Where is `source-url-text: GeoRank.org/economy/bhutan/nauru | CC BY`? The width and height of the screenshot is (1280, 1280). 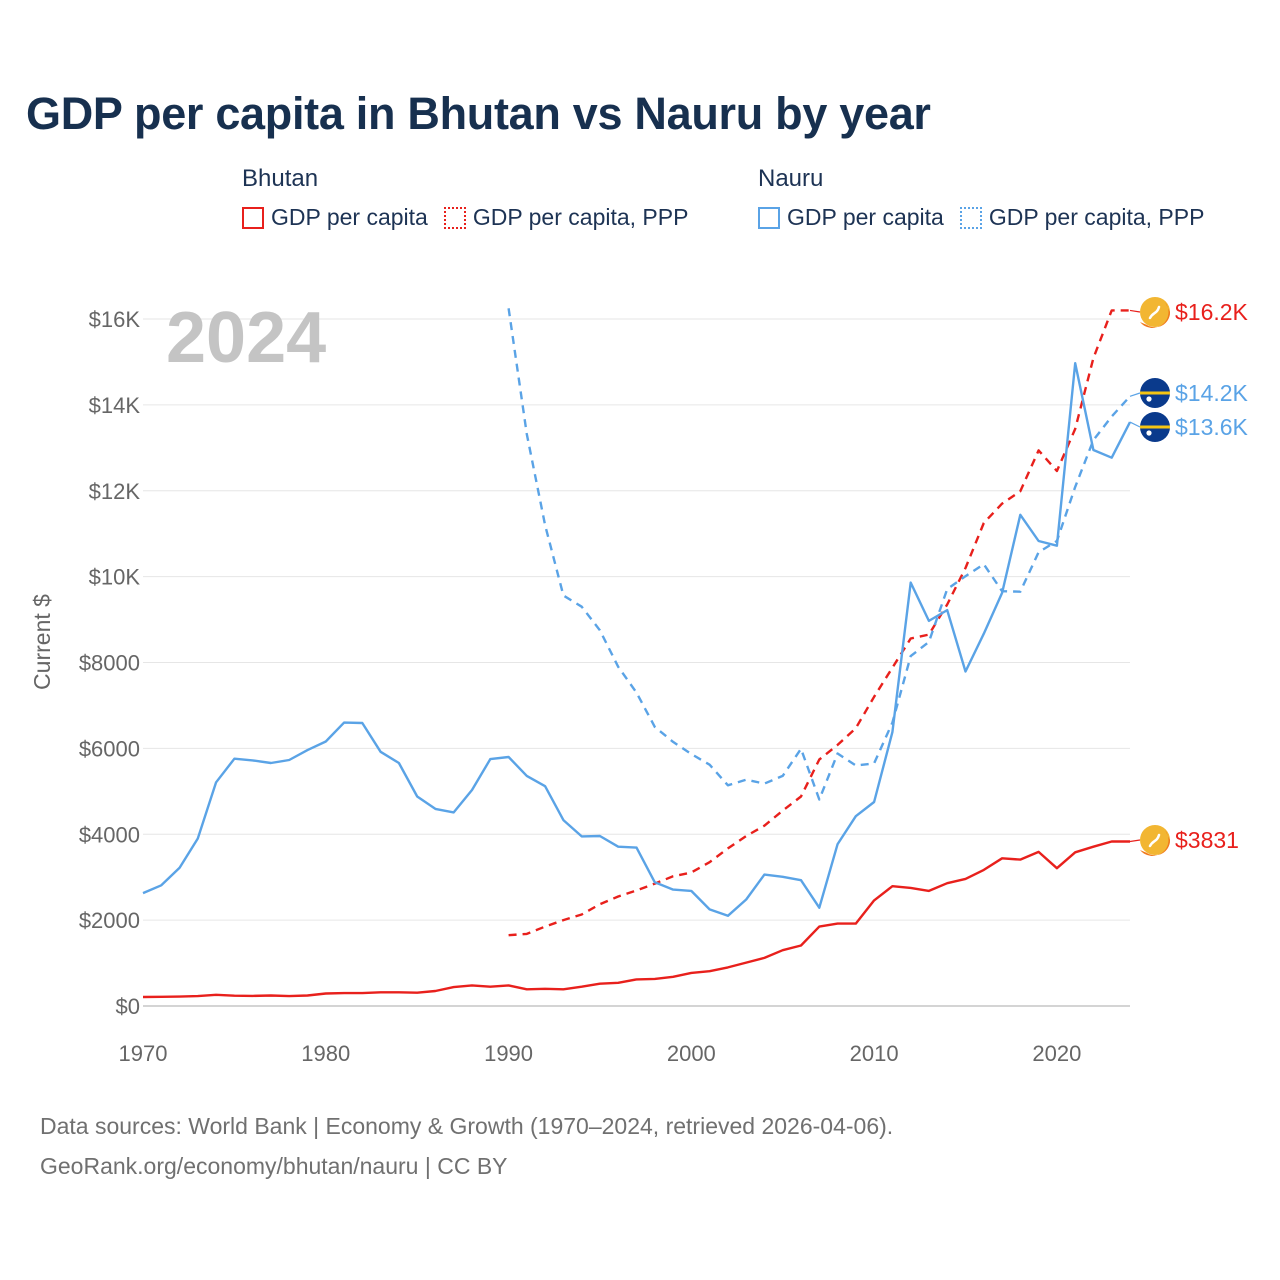 source-url-text: GeoRank.org/economy/bhutan/nauru | CC BY is located at coordinates (274, 1166).